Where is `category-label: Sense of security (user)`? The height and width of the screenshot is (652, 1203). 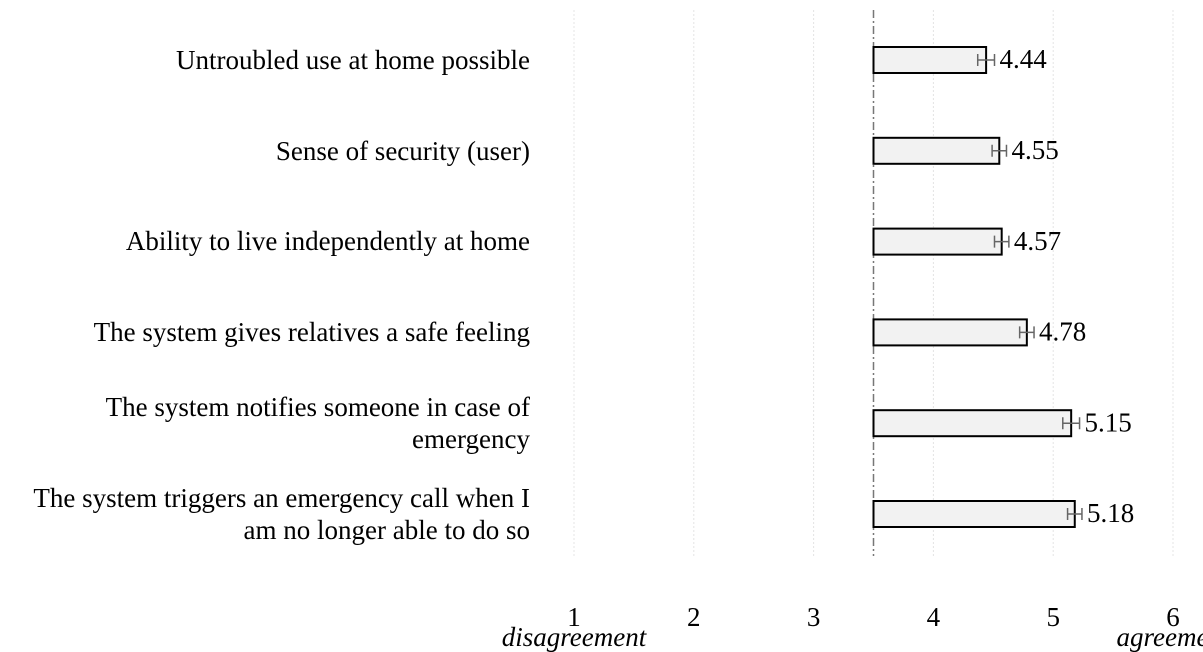 category-label: Sense of security (user) is located at coordinates (402, 150).